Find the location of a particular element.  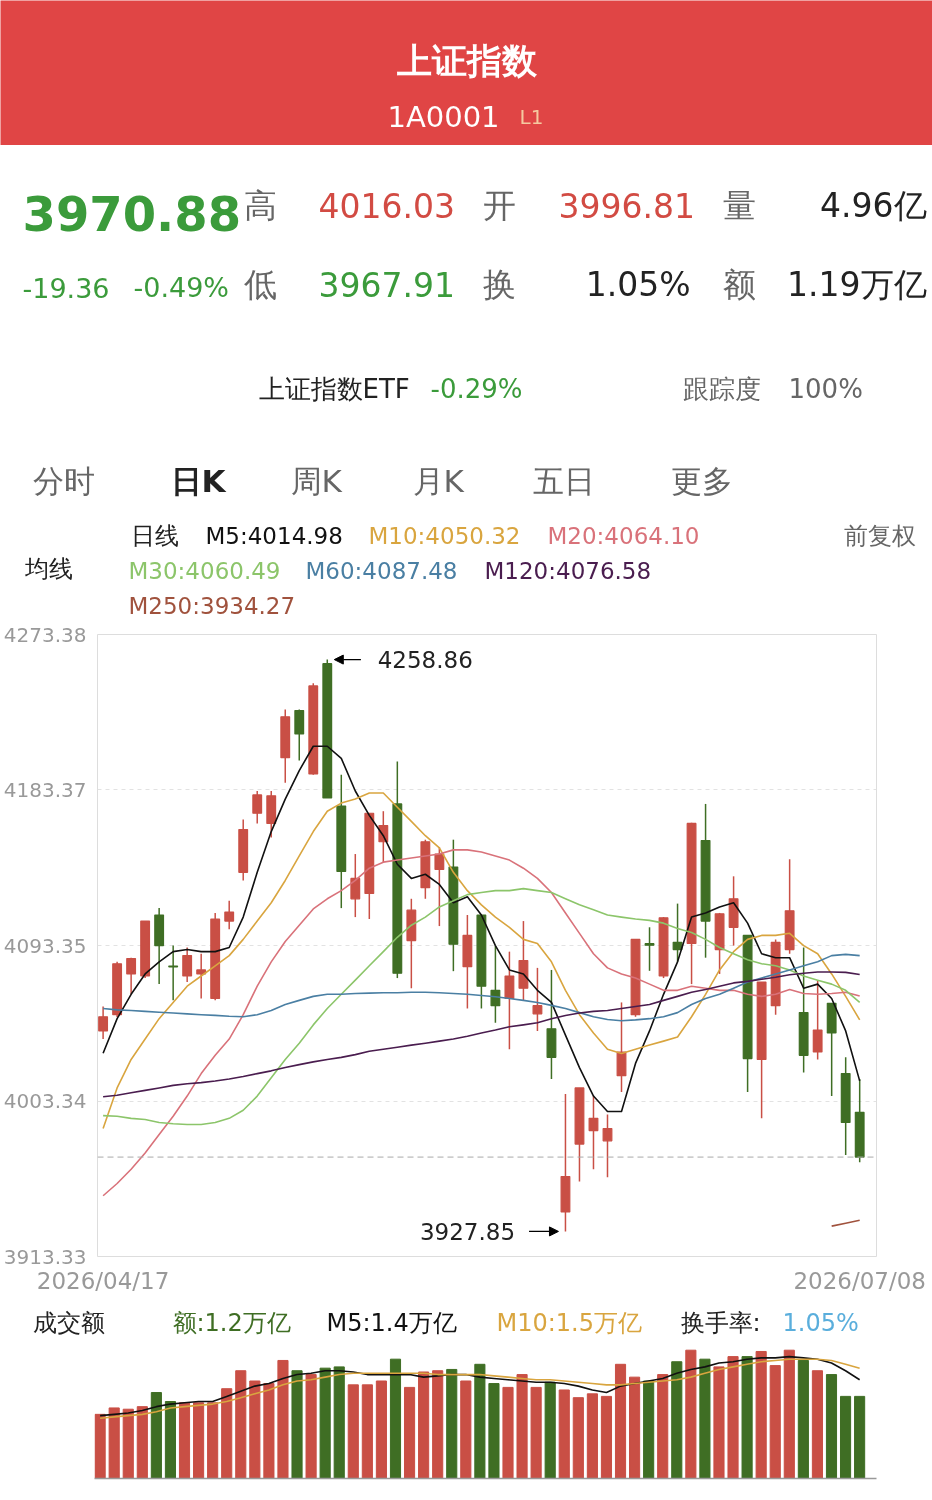

text: 上证指数ETF is located at coordinates (334, 388).